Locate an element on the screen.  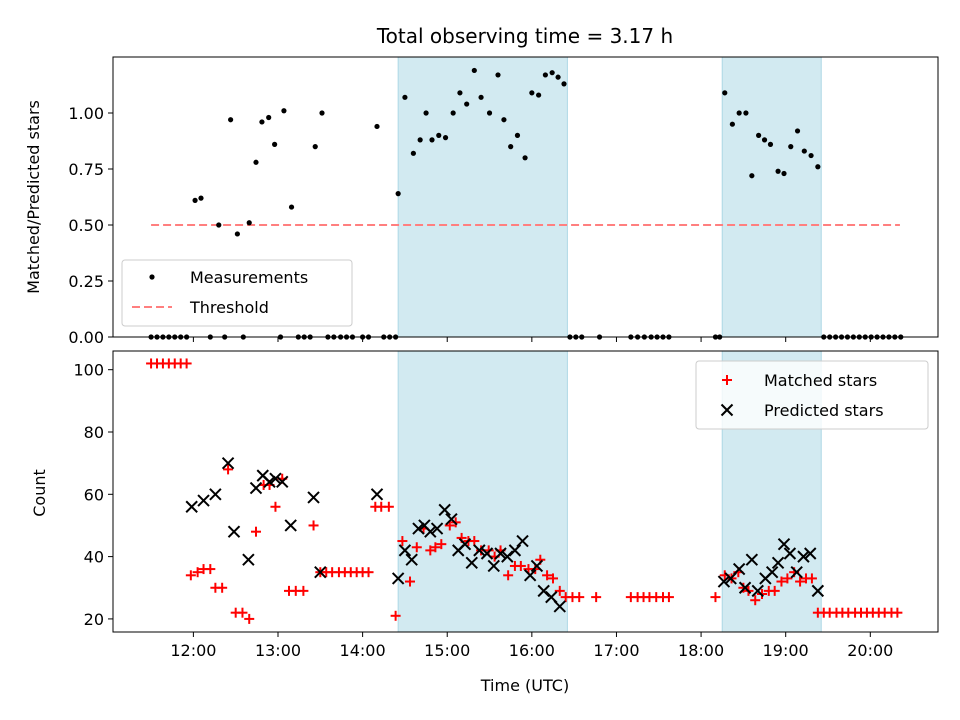
y-tick-label: 100 is located at coordinates (88, 370).